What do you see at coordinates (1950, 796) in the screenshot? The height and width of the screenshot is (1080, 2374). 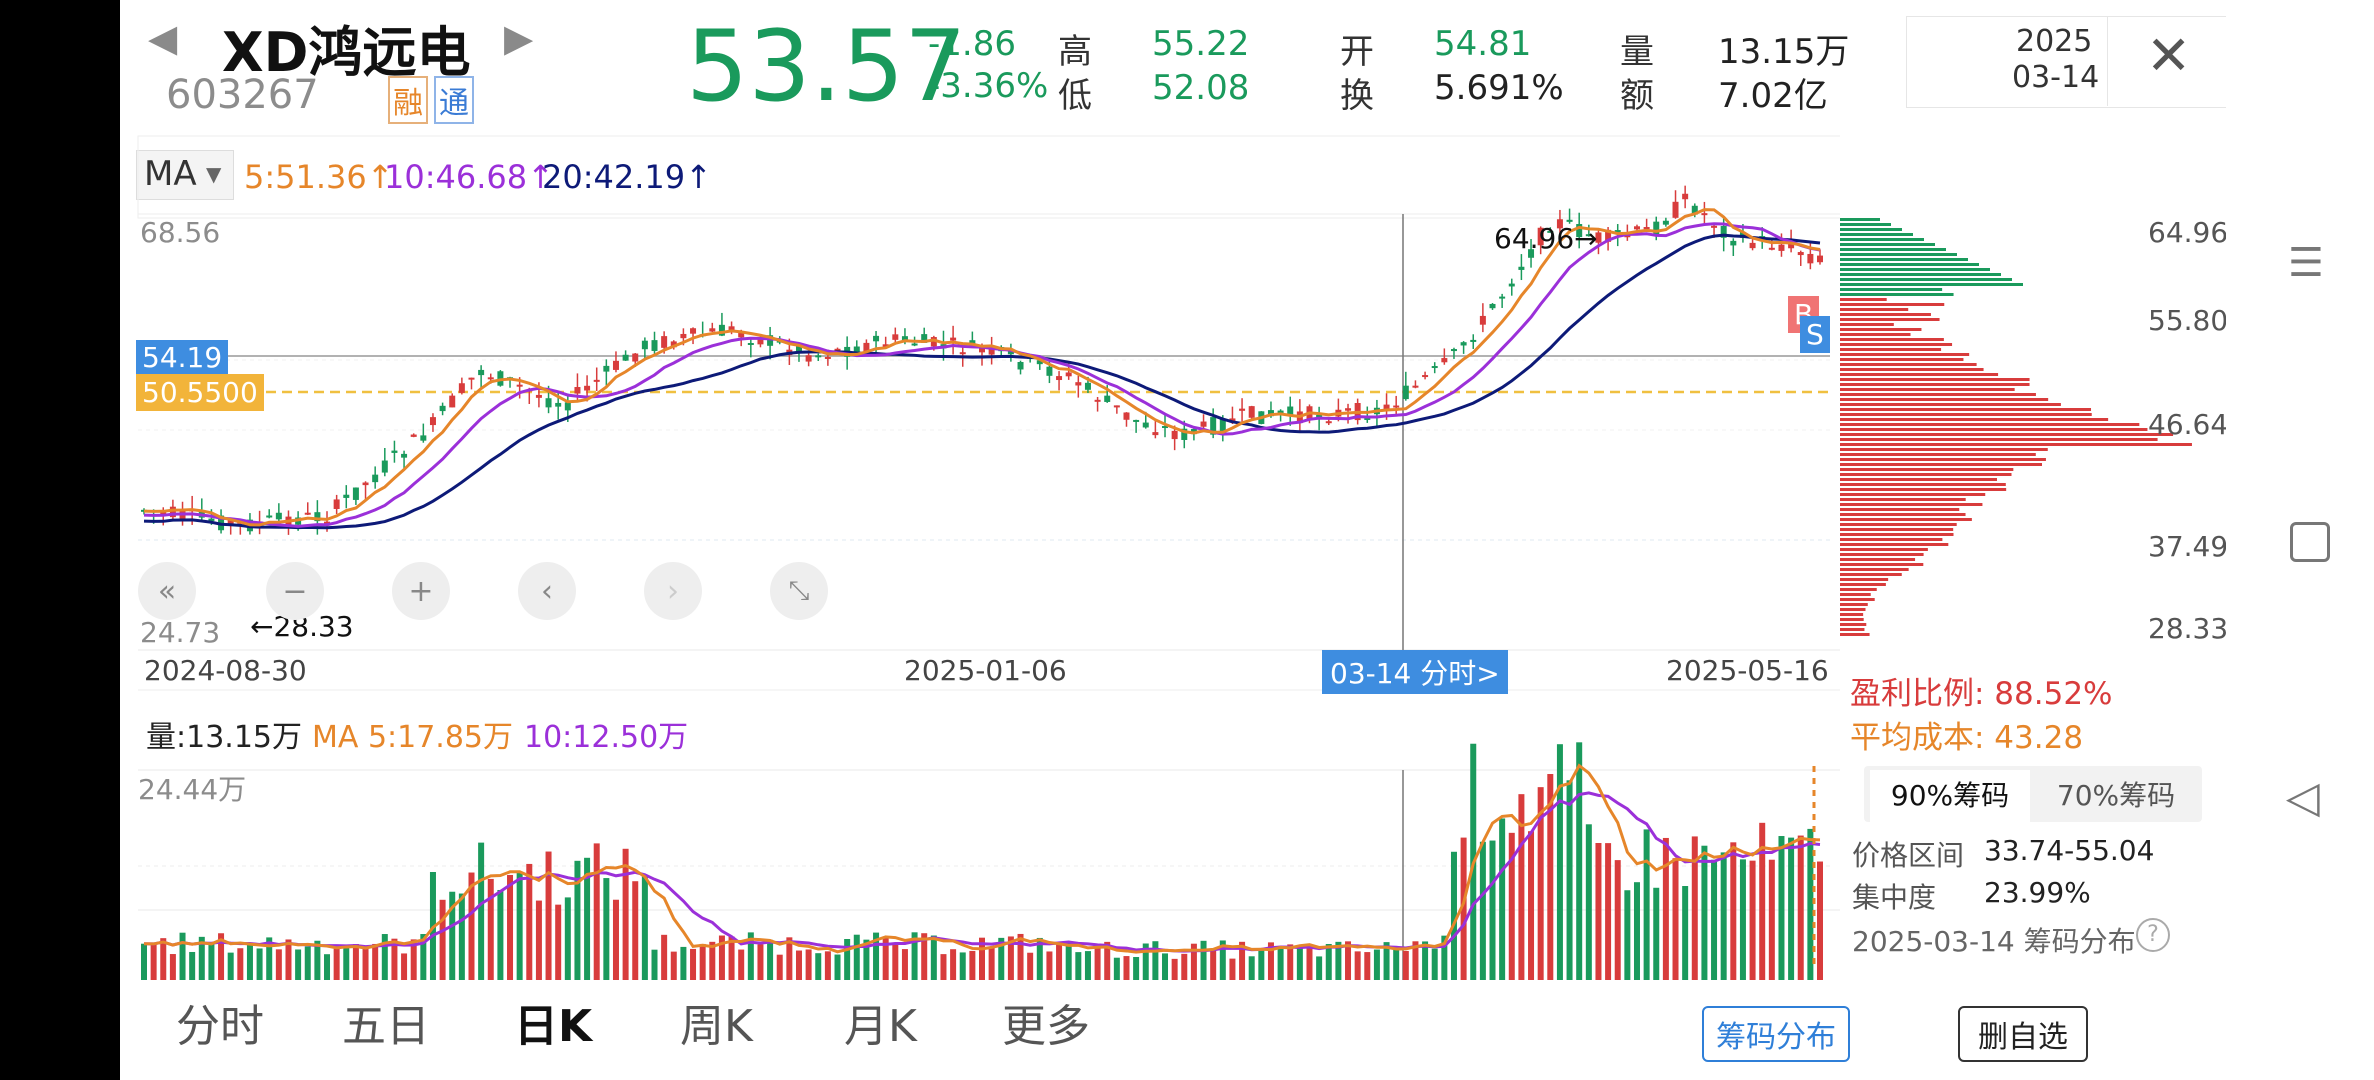 I see `chip-tab-90: 90%筹码` at bounding box center [1950, 796].